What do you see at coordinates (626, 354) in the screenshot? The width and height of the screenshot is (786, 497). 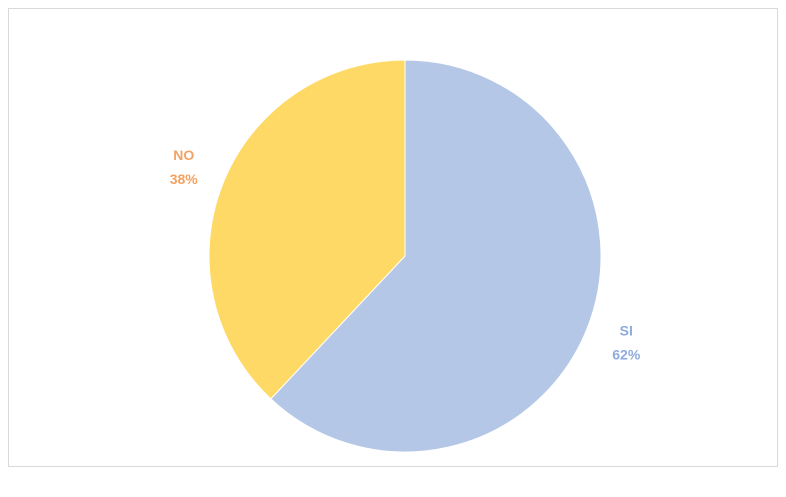 I see `slice-value-label: 62%` at bounding box center [626, 354].